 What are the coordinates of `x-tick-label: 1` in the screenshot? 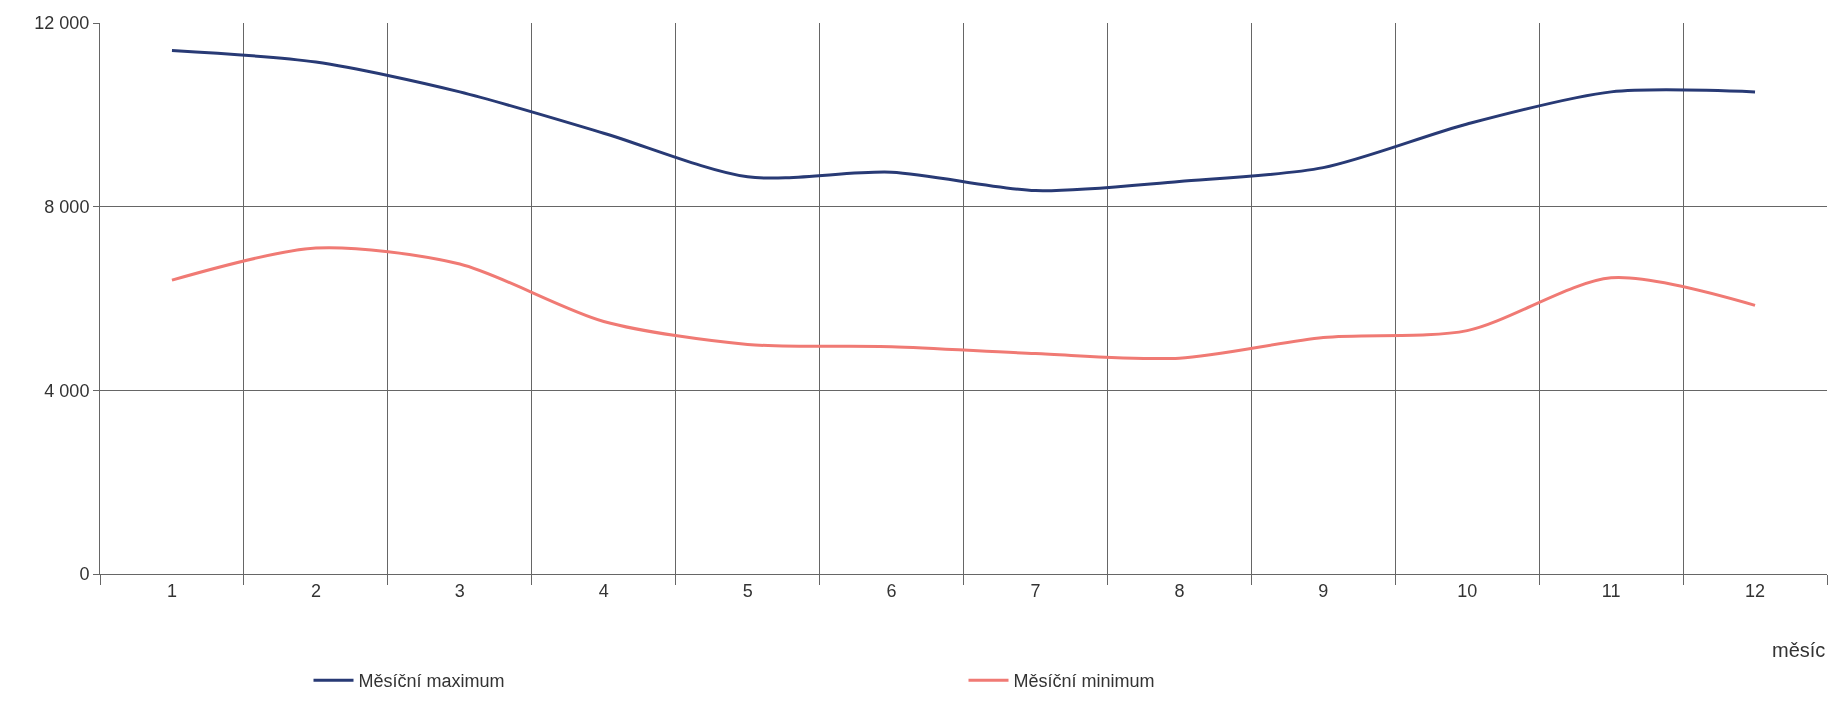 It's located at (171, 590).